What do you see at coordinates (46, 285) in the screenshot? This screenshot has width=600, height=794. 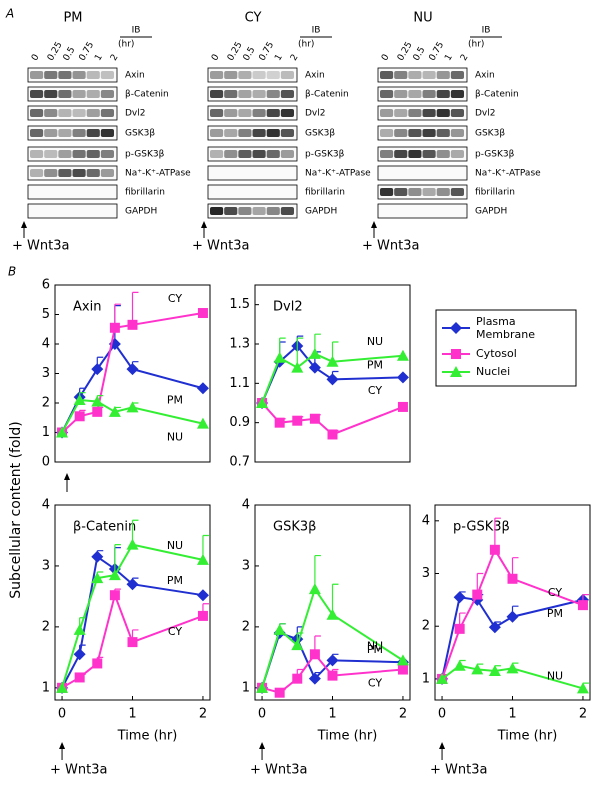 I see `y-tick-label: 6` at bounding box center [46, 285].